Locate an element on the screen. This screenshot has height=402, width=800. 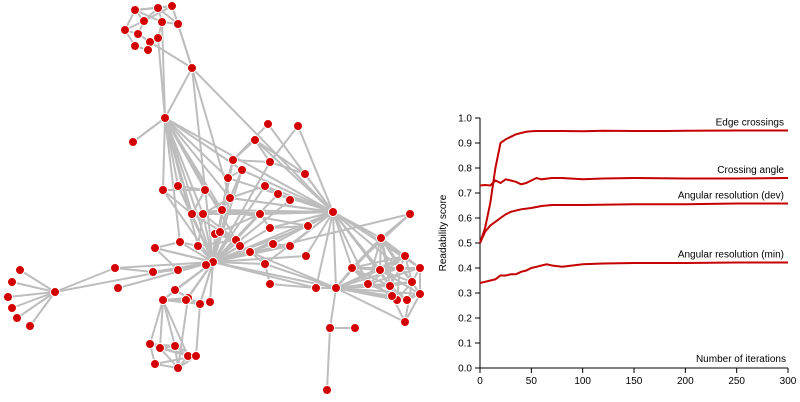
x-axis-title: Number of iterations is located at coordinates (741, 359).